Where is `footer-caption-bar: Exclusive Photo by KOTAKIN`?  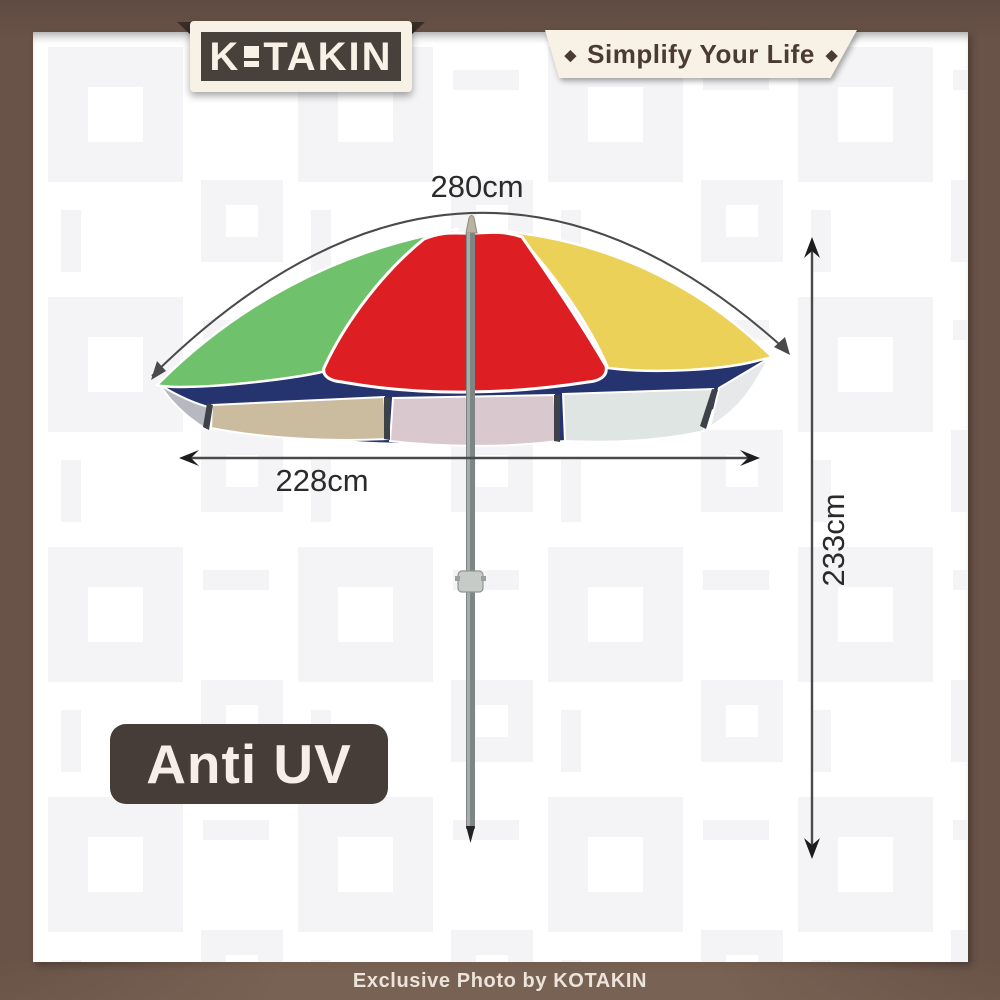
footer-caption-bar: Exclusive Photo by KOTAKIN is located at coordinates (500, 981).